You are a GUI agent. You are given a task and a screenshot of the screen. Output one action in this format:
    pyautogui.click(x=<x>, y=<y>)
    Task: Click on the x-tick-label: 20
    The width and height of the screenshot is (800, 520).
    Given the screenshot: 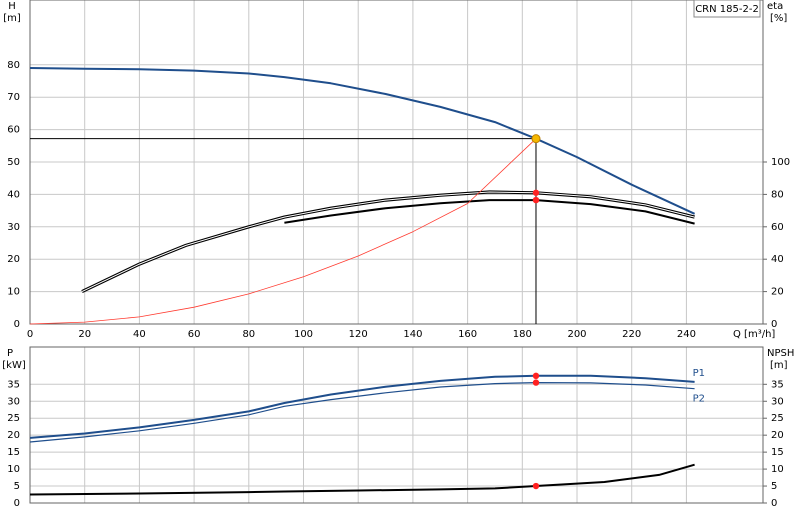 What is the action you would take?
    pyautogui.click(x=84, y=334)
    